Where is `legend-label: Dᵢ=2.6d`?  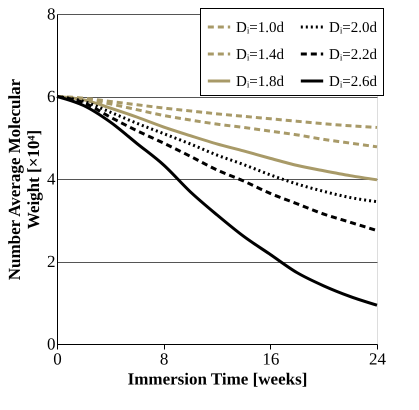
legend-label: Dᵢ=2.6d is located at coordinates (353, 82).